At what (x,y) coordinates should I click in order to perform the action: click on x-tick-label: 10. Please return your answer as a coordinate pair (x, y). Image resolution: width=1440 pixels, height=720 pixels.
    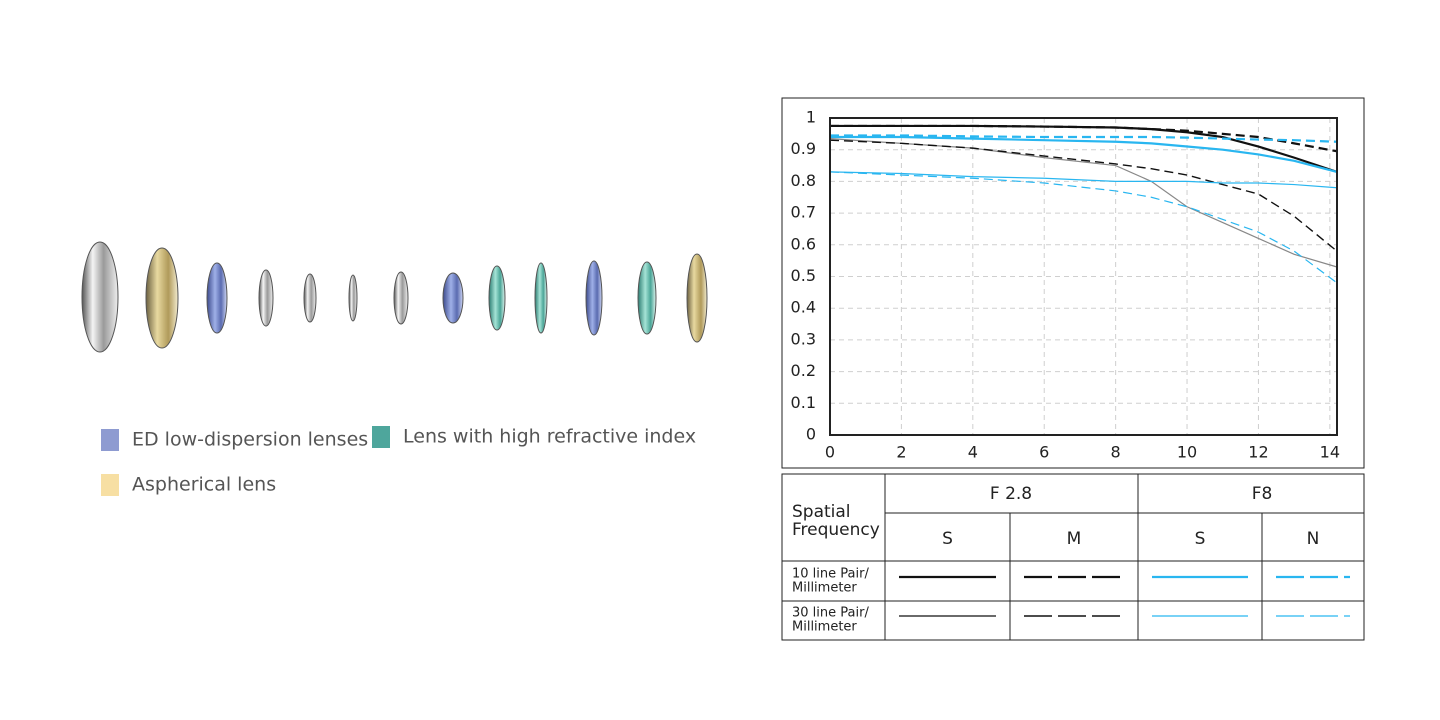
    Looking at the image, I should click on (1187, 452).